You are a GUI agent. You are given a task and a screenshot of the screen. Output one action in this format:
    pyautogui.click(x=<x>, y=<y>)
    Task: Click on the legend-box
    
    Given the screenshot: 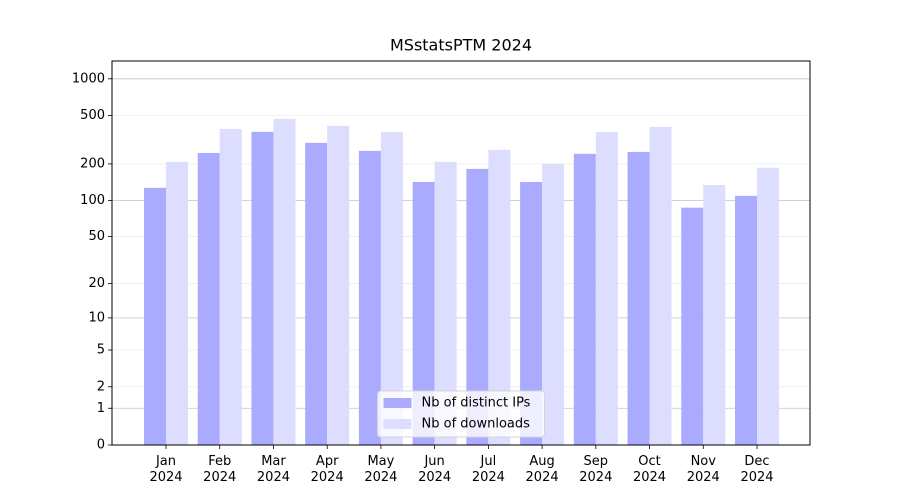 What is the action you would take?
    pyautogui.click(x=461, y=414)
    